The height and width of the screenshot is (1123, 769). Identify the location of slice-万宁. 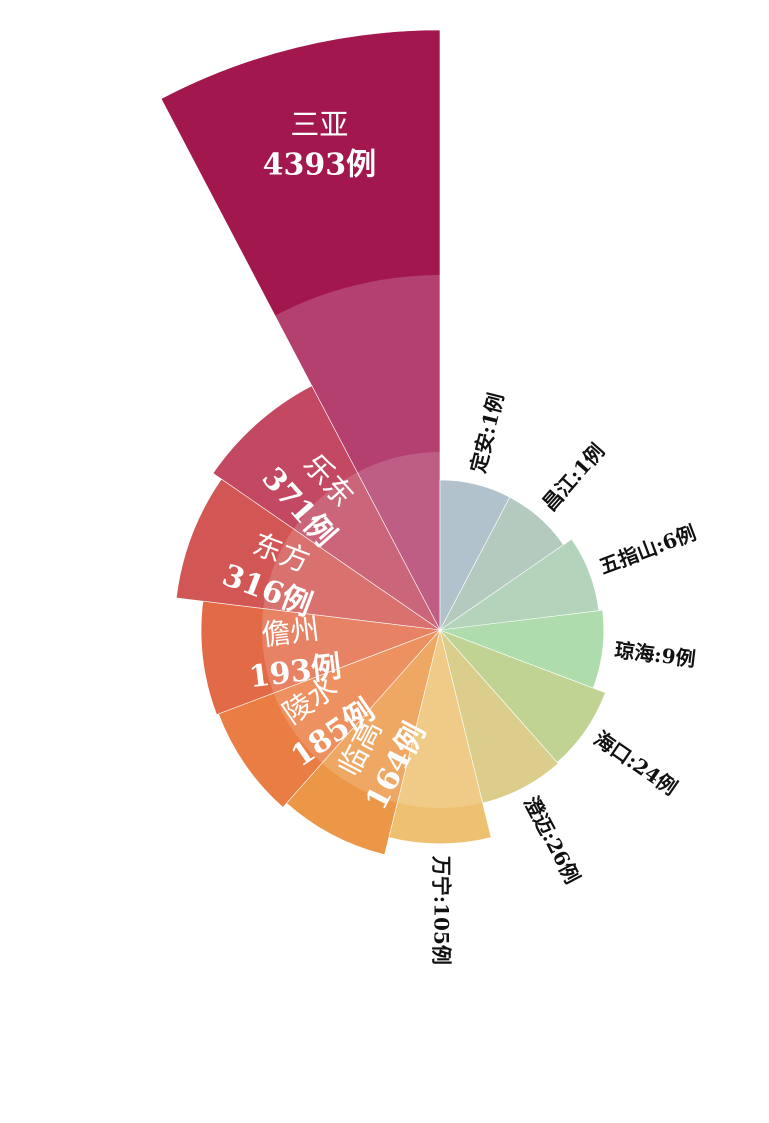
(440, 736).